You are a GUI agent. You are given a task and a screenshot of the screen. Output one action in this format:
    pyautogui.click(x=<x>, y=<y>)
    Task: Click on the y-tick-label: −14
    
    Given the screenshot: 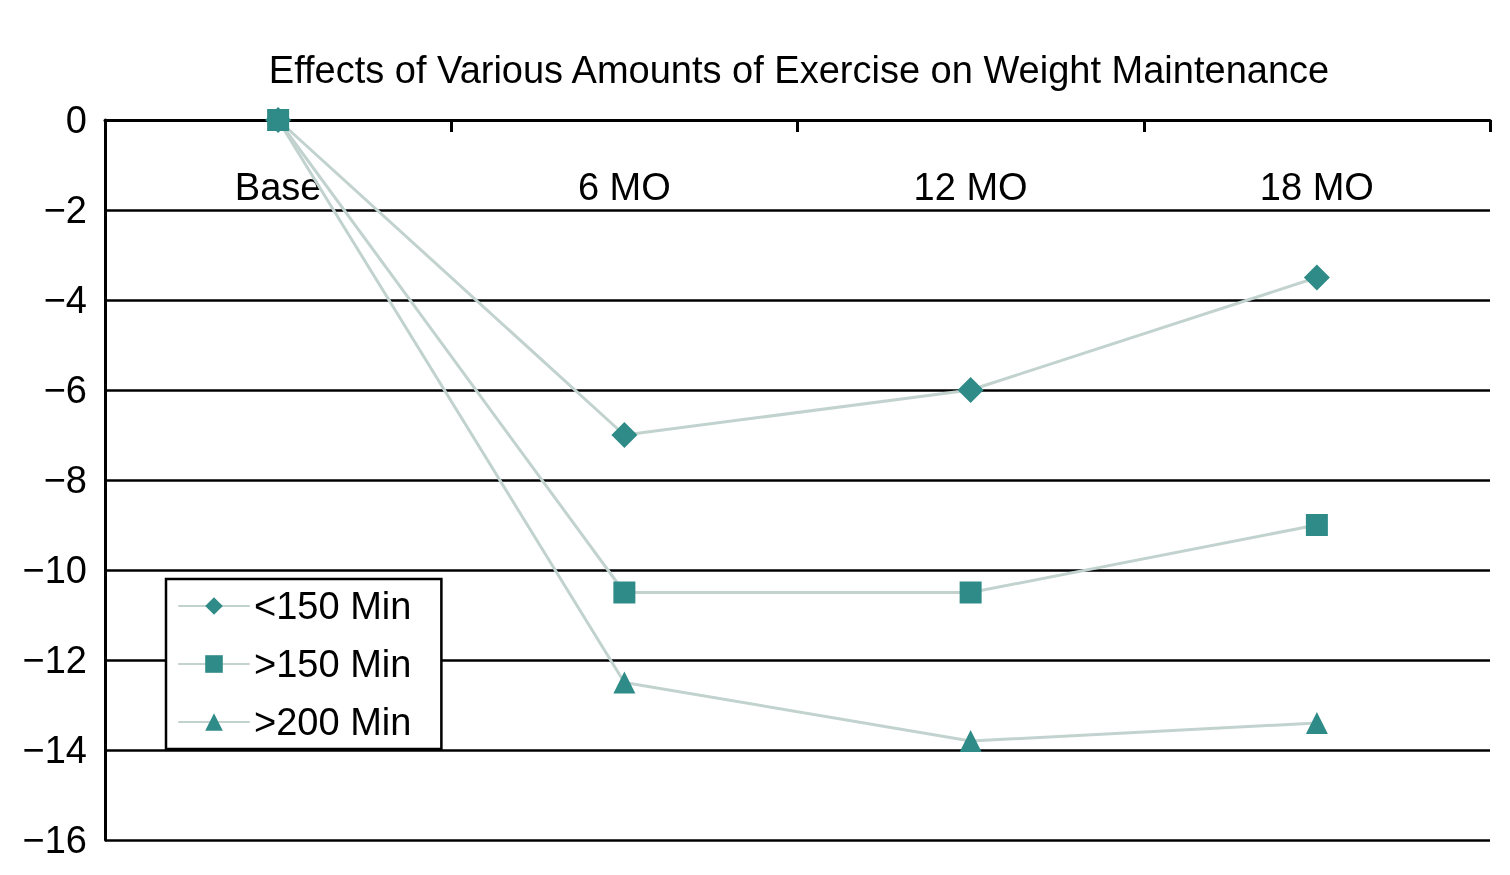 What is the action you would take?
    pyautogui.click(x=54, y=750)
    